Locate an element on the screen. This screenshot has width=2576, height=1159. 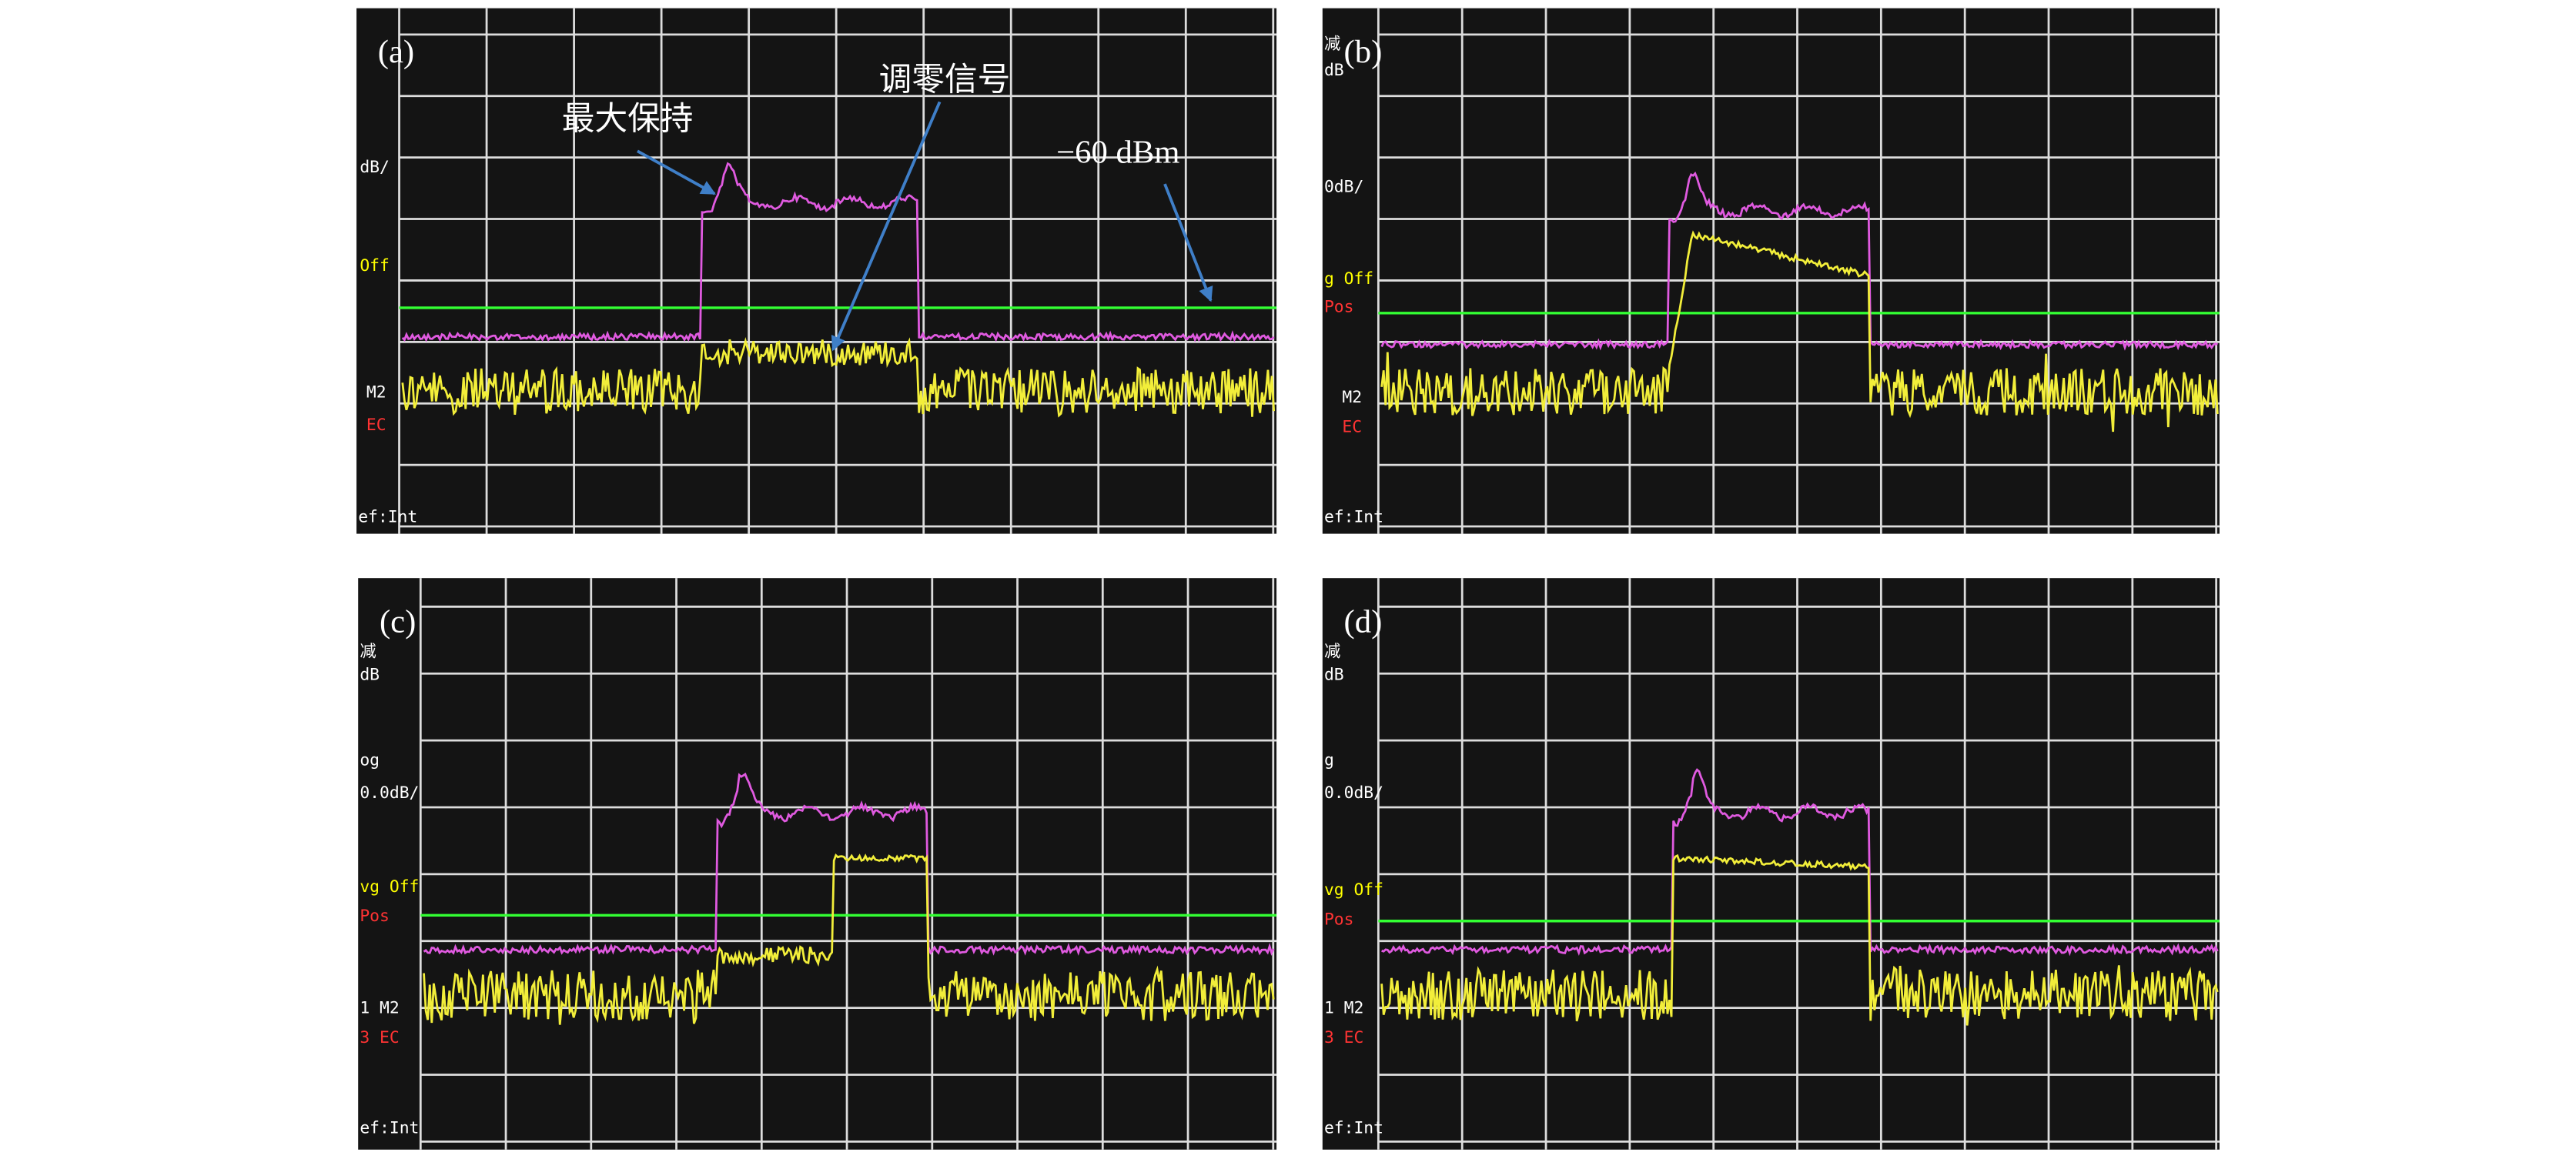
panel-label: (c) is located at coordinates (398, 622).